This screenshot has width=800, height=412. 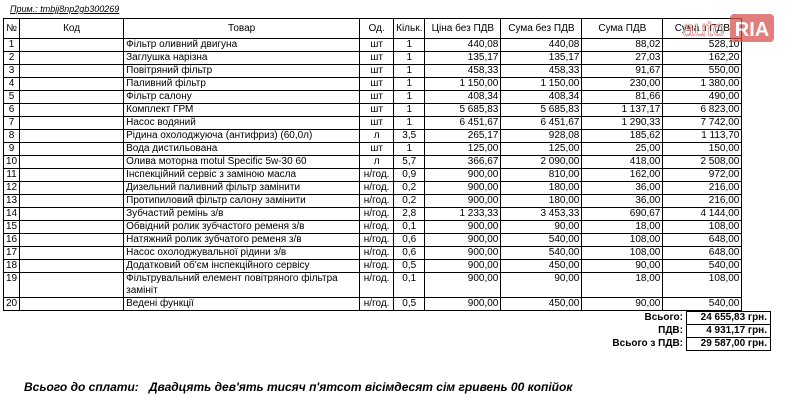 I want to click on cell: 1 233,33, so click(x=463, y=214).